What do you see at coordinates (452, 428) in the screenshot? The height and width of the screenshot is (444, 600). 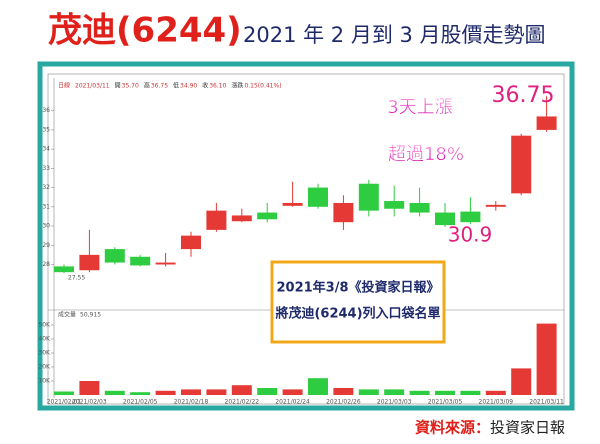 I see `source-label: 資料來源：` at bounding box center [452, 428].